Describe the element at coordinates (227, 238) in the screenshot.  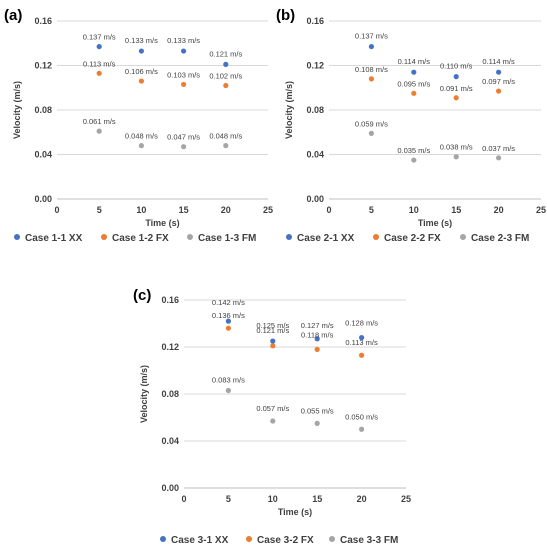
I see `legend-entry: Case 1-3 FM` at that location.